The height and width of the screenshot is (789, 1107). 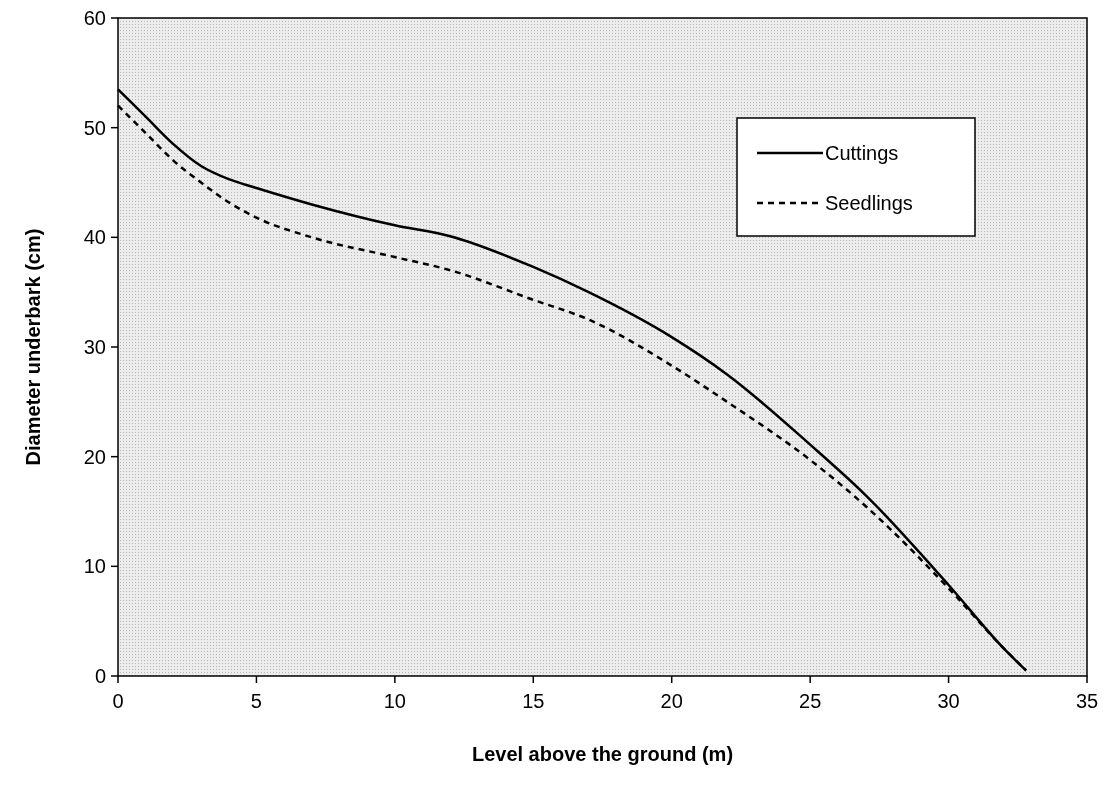 I want to click on y-tick-label: 40, so click(x=94, y=237).